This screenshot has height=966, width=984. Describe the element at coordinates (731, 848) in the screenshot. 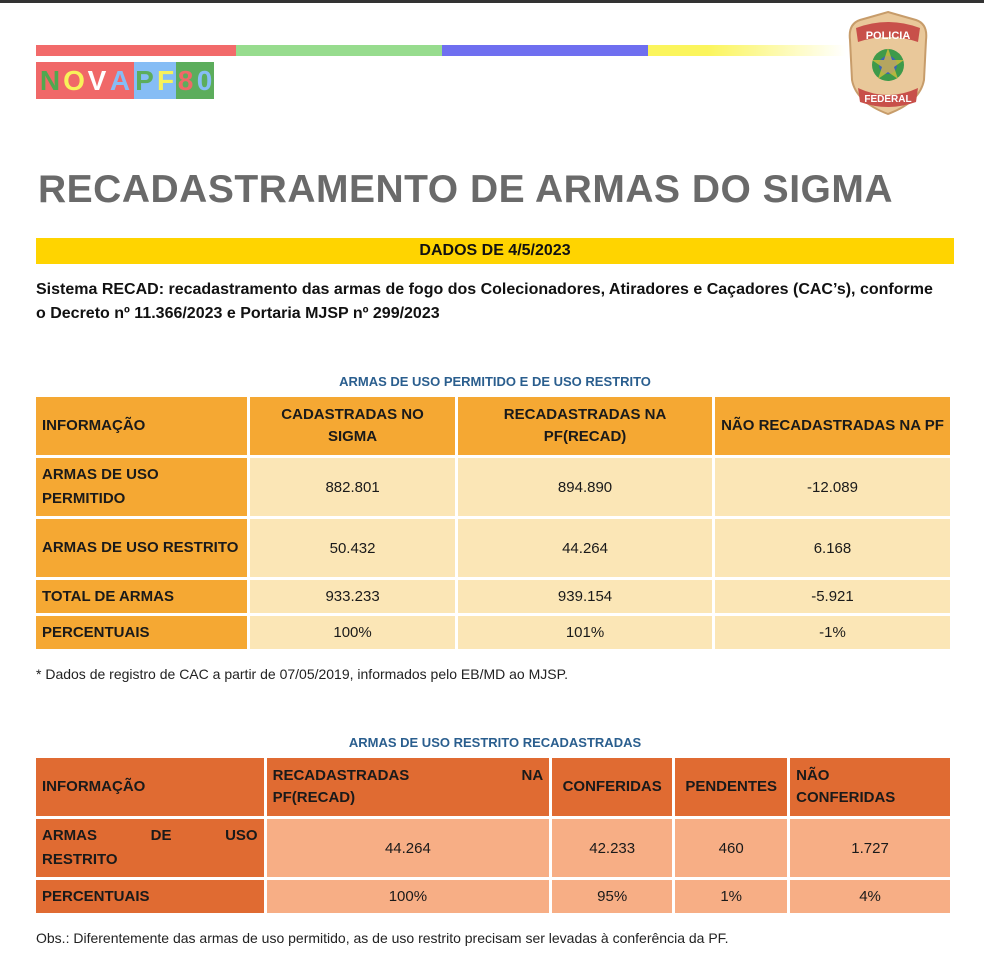

I see `cell-value: 460` at that location.